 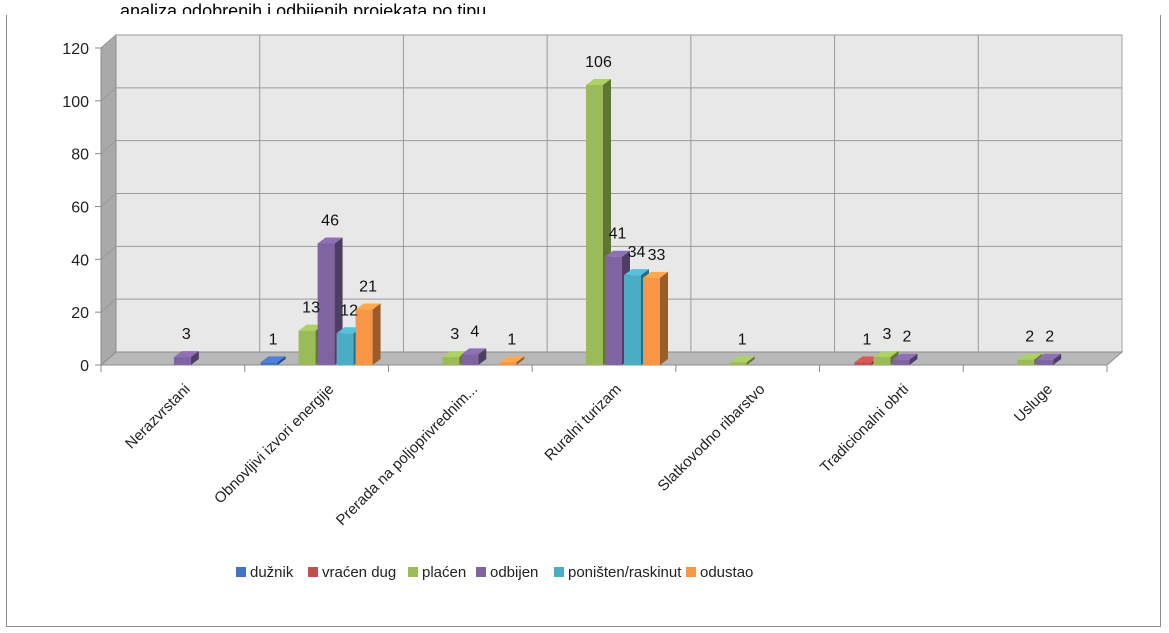 What do you see at coordinates (364, 337) in the screenshot?
I see `bar-front-odustao-obnovljivi-izvori-energije` at bounding box center [364, 337].